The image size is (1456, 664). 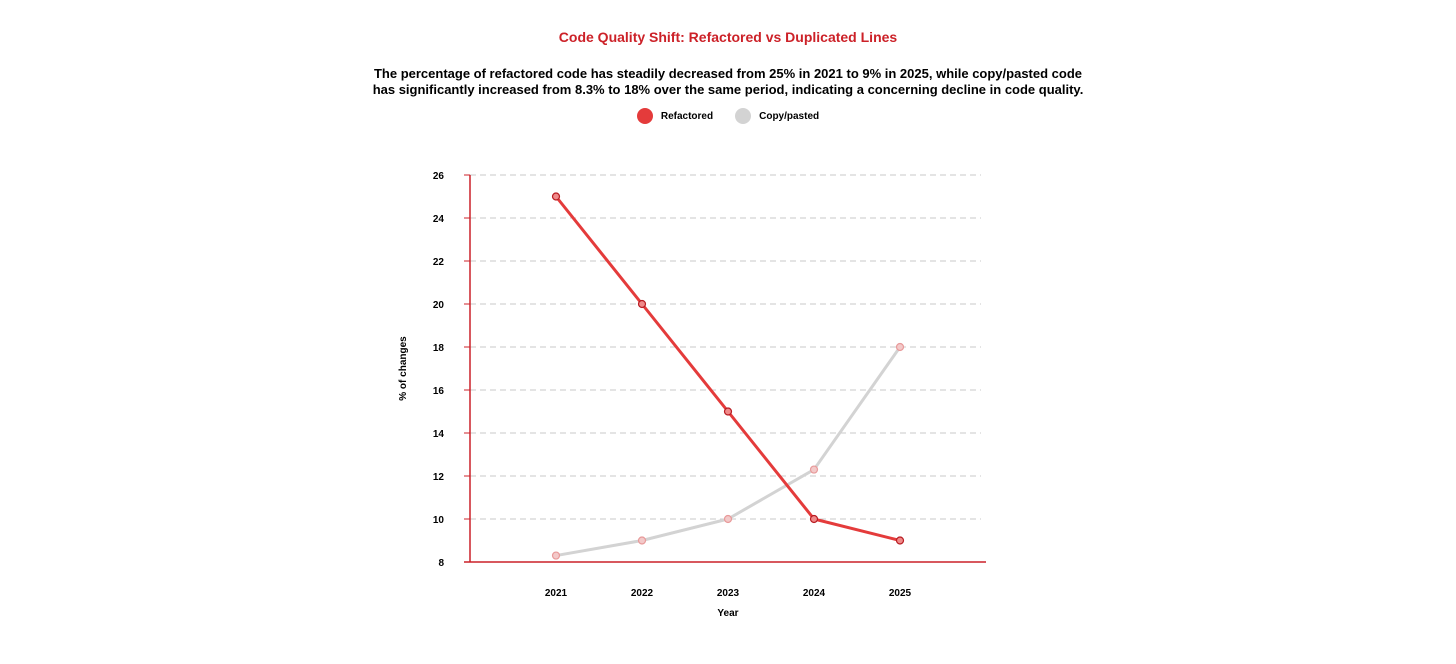 I want to click on series-line-refactored, so click(x=728, y=368).